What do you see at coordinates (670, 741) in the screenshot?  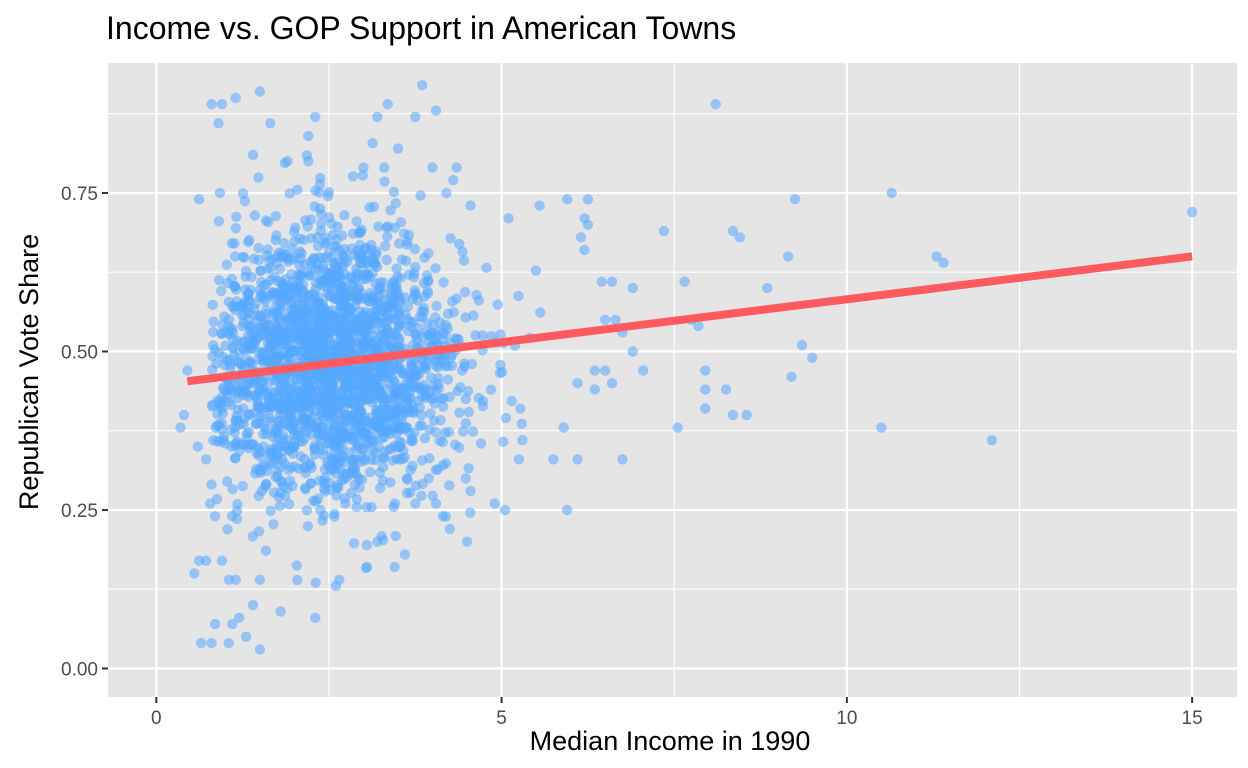 I see `x-axis-title: Median Income in 1990` at bounding box center [670, 741].